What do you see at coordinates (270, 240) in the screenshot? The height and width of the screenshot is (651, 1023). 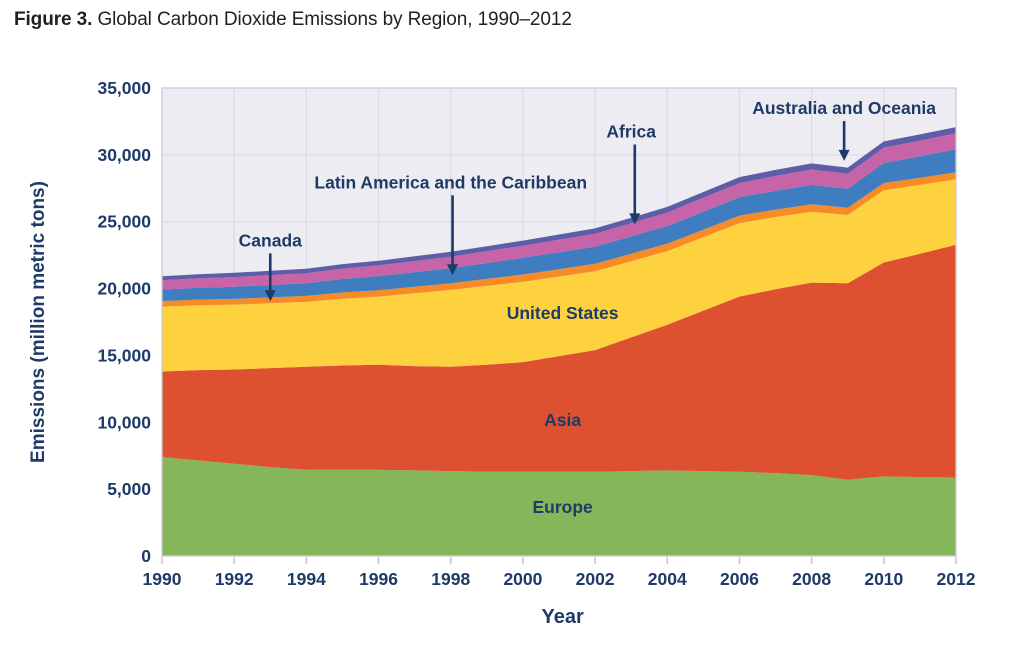 I see `annotation-label-canada: Canada` at bounding box center [270, 240].